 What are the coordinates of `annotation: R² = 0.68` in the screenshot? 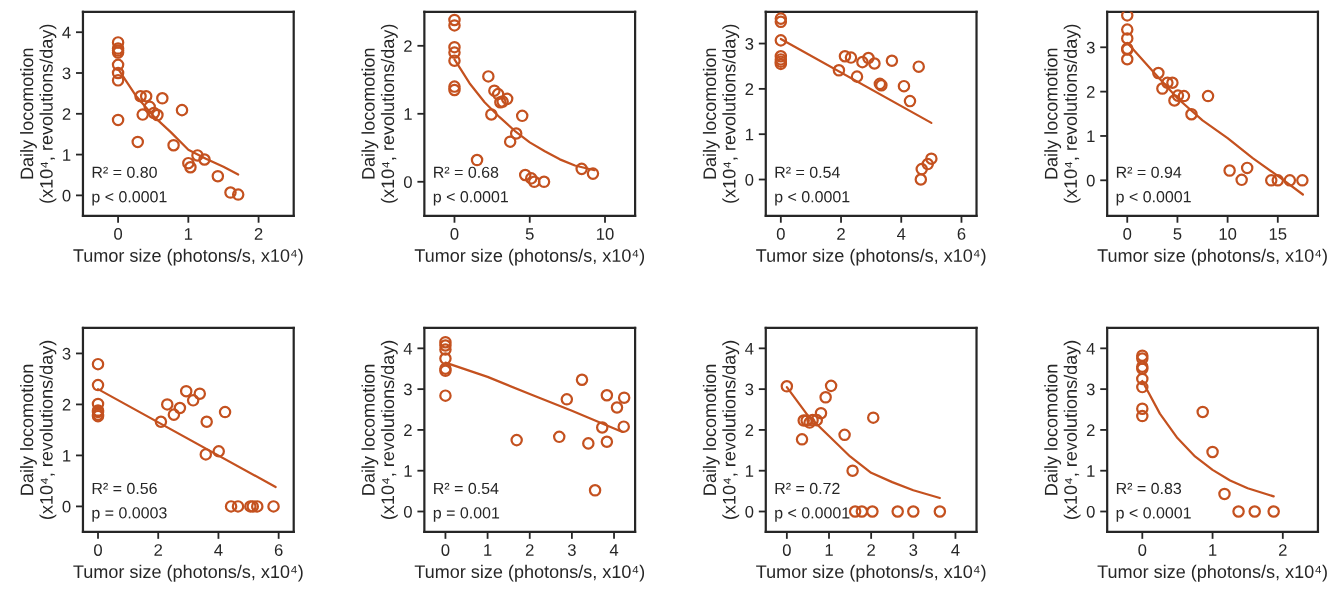 It's located at (466, 172).